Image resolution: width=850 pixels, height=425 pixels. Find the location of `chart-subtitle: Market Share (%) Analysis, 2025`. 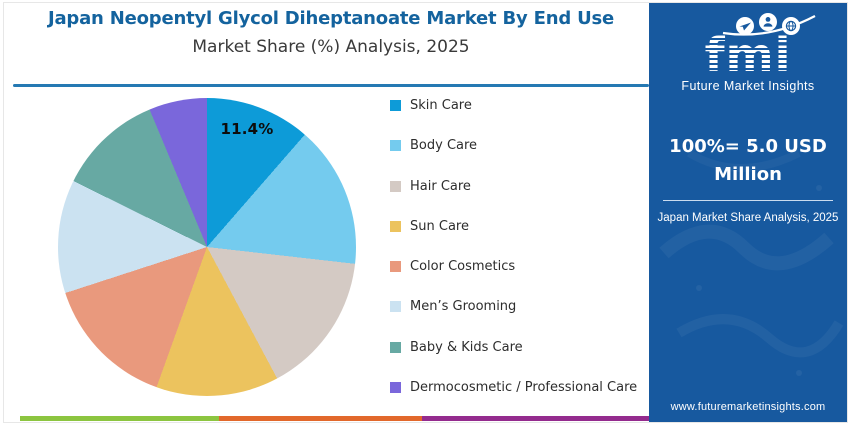

chart-subtitle: Market Share (%) Analysis, 2025 is located at coordinates (331, 47).